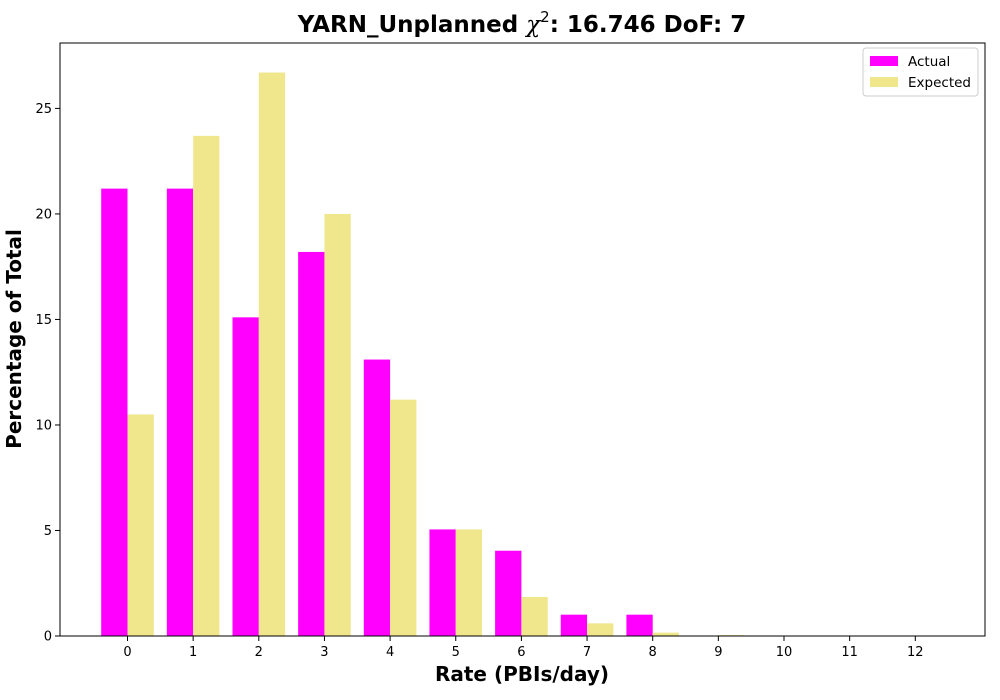  What do you see at coordinates (849, 652) in the screenshot?
I see `x-tick-label-11: 11` at bounding box center [849, 652].